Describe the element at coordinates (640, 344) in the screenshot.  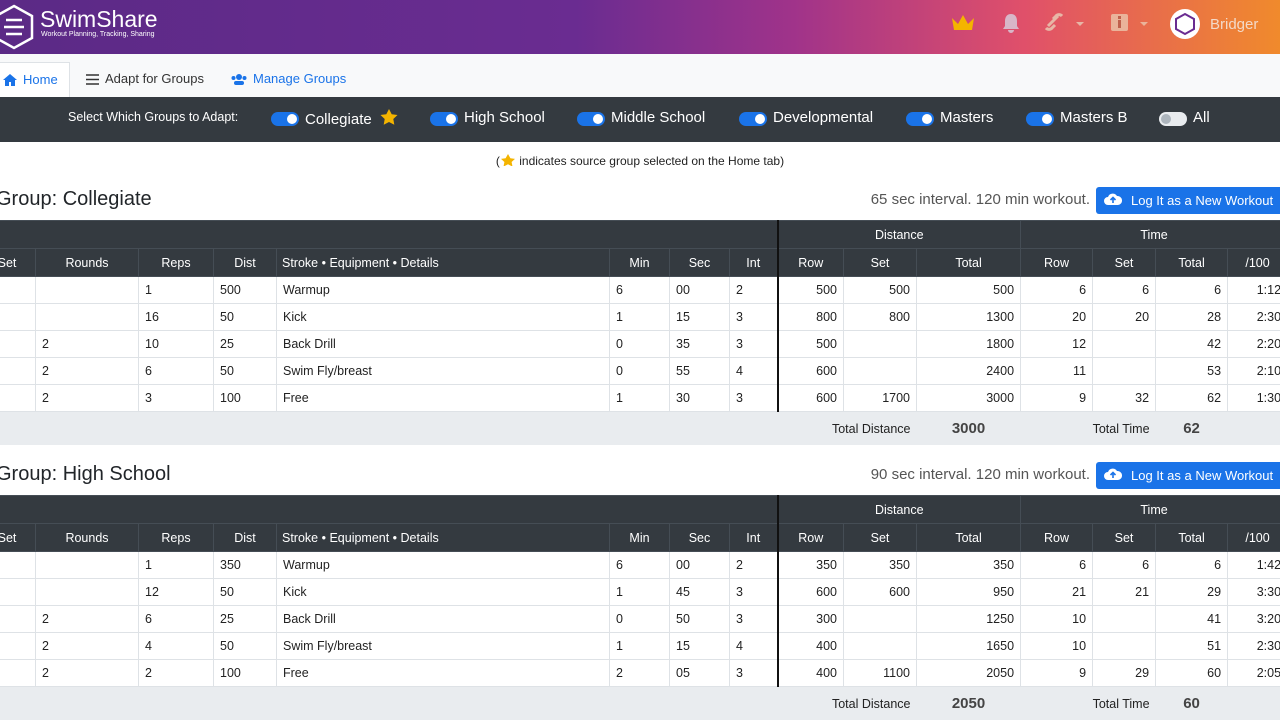
I see `table-row: 2 10 25 Back Drill 0 35 3 500 1800 12 42 2:20` at that location.